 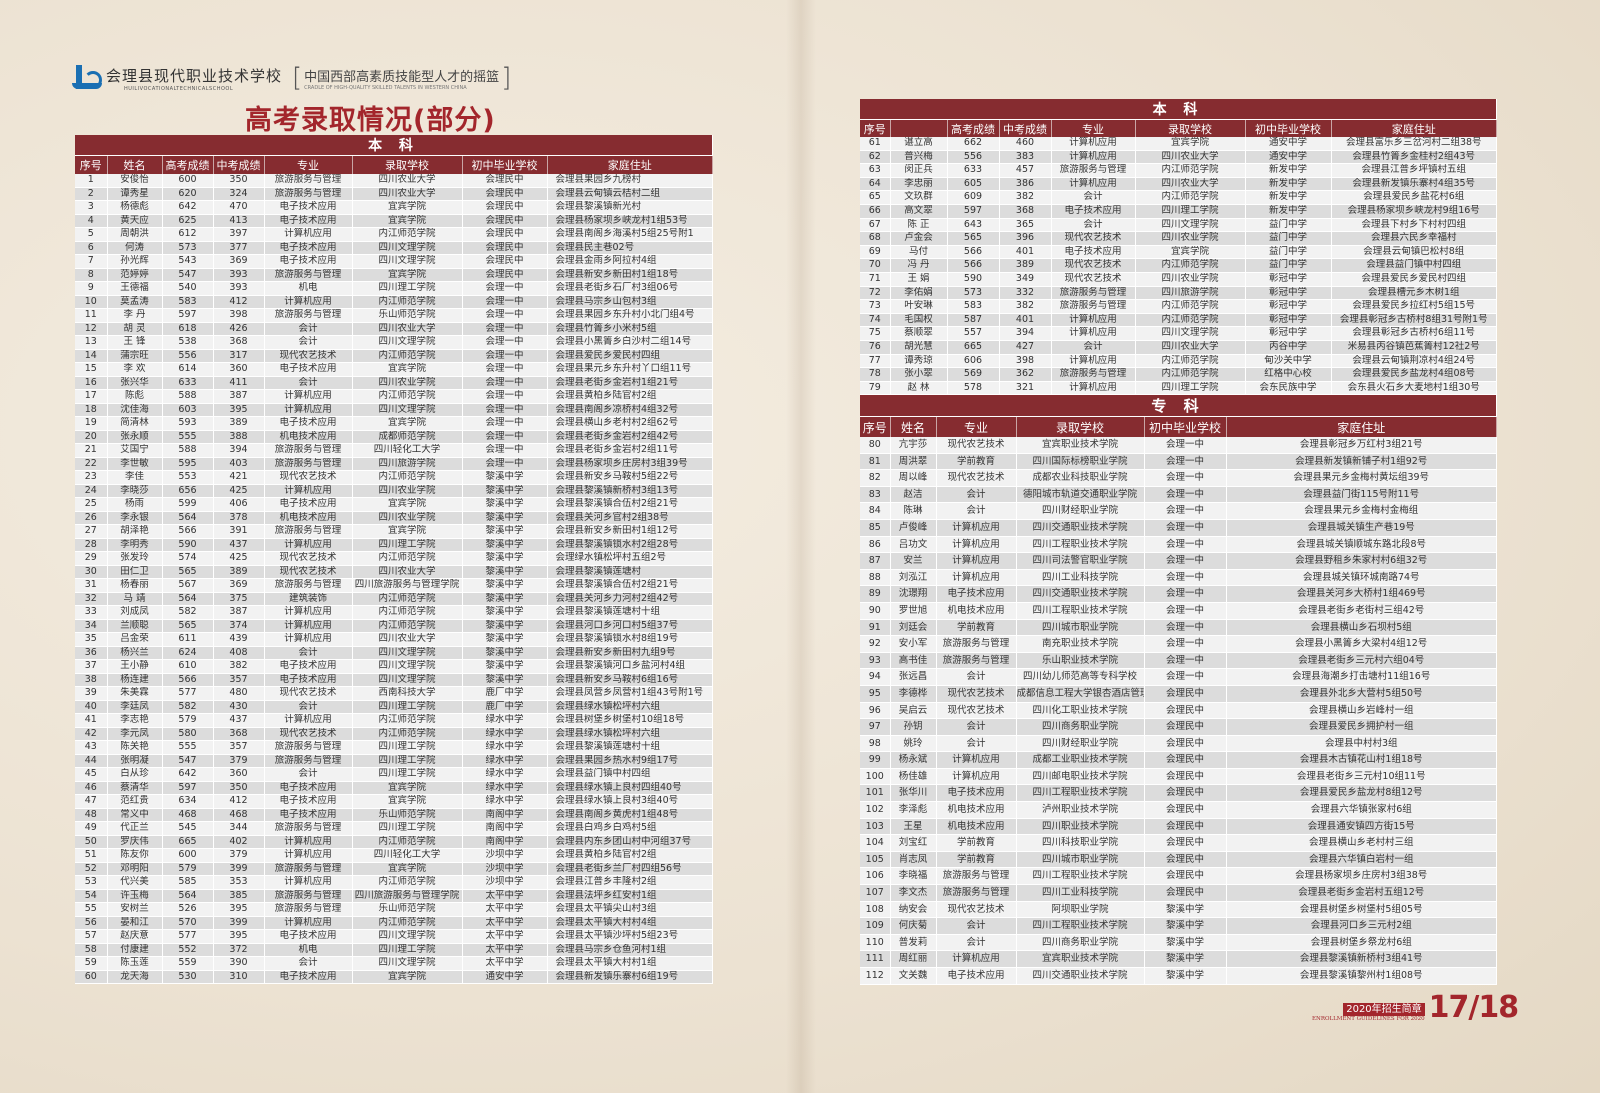 I want to click on address-cell: 会理县绿水镇松坪村六组, so click(x=630, y=734).